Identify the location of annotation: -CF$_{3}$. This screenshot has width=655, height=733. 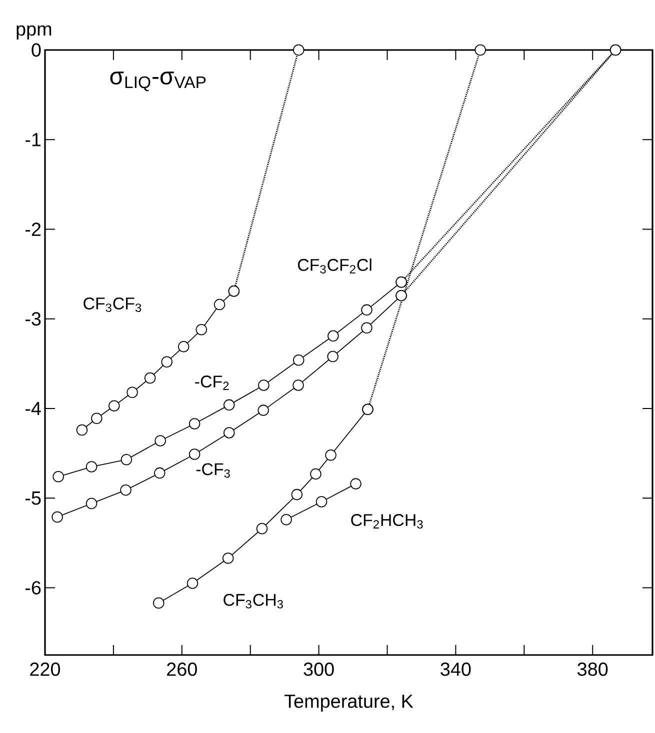
(213, 470).